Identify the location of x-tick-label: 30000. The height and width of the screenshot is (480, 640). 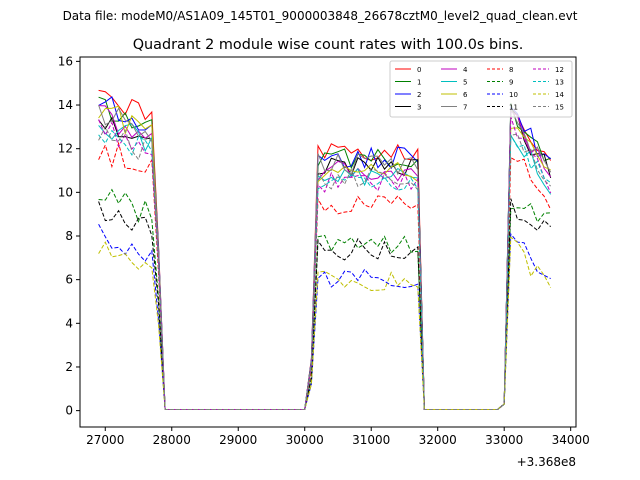
(305, 440).